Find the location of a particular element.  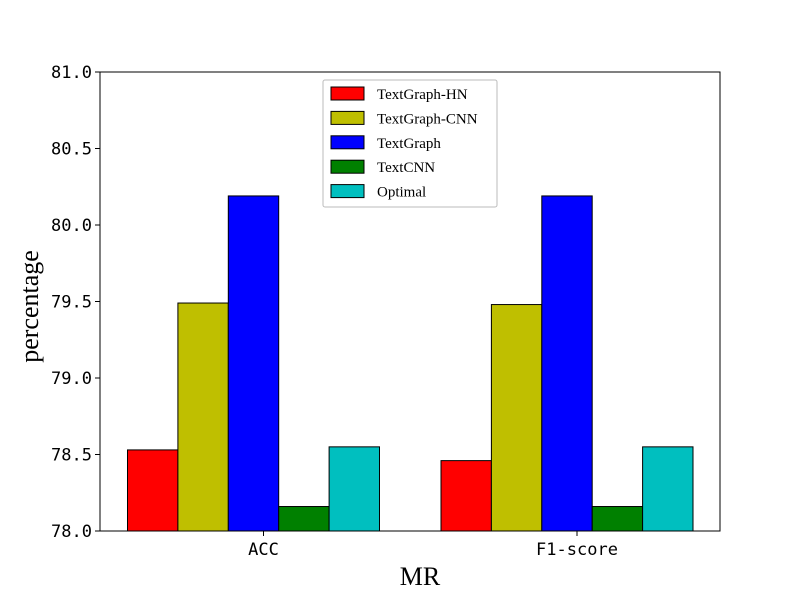

y-tick-label: 79.0 is located at coordinates (71, 379).